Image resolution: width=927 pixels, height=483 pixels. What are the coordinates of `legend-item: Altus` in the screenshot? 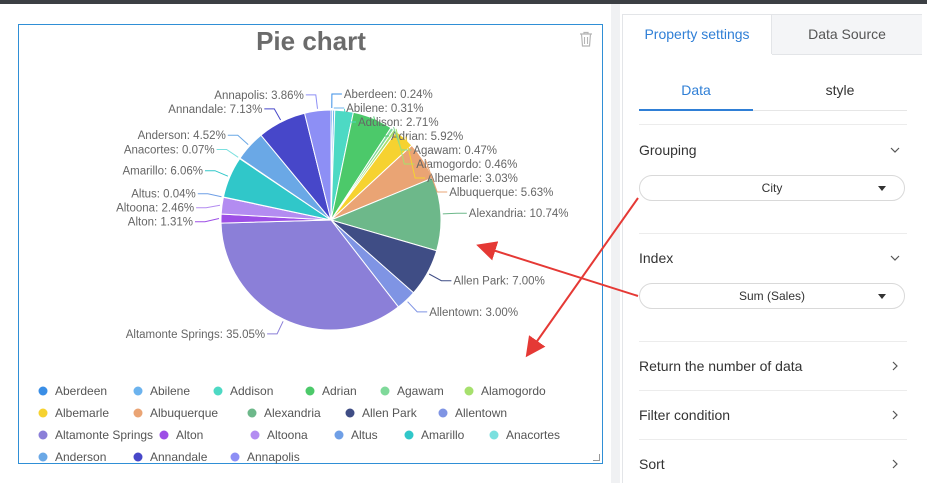 It's located at (356, 435).